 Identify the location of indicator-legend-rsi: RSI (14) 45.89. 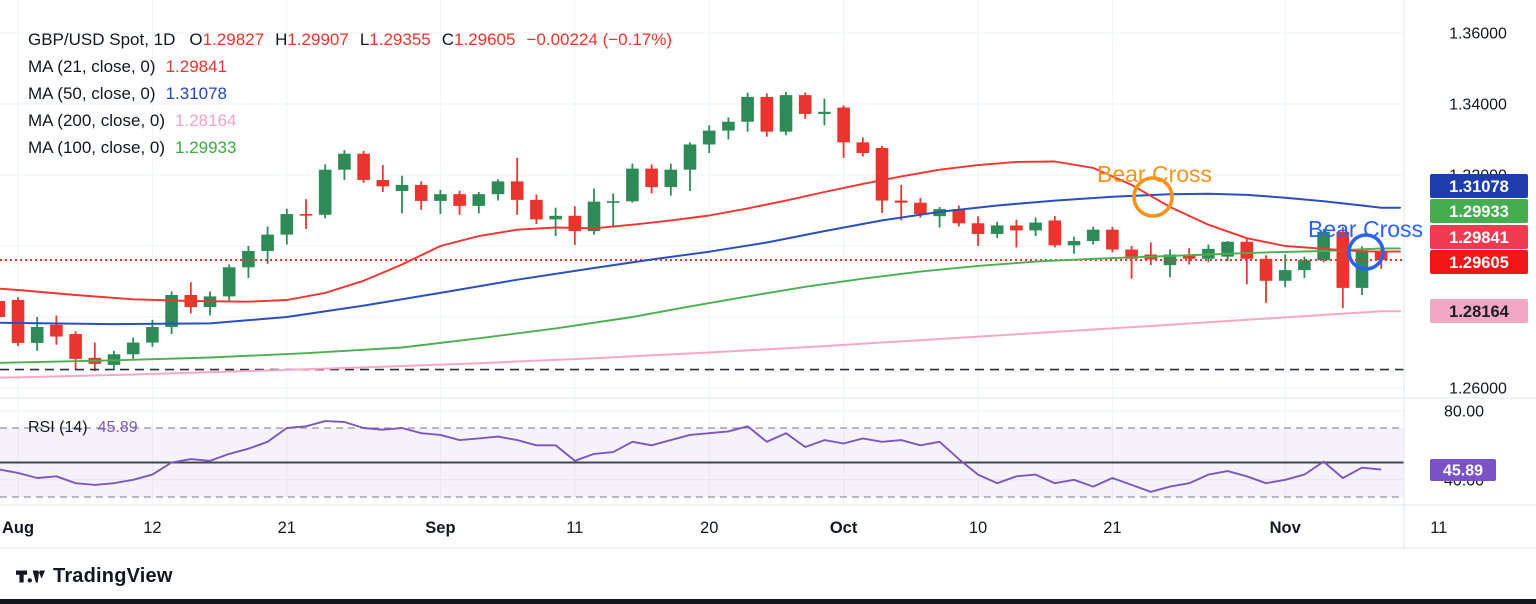
(83, 427).